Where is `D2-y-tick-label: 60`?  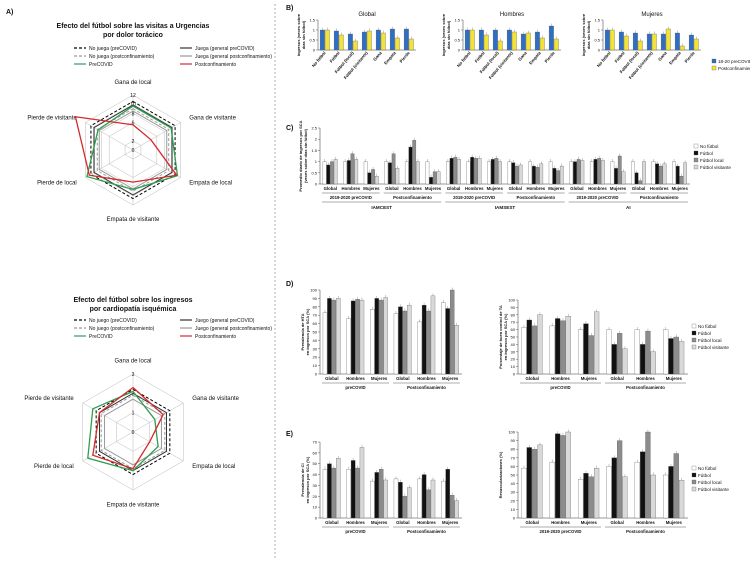 D2-y-tick-label: 60 is located at coordinates (513, 329).